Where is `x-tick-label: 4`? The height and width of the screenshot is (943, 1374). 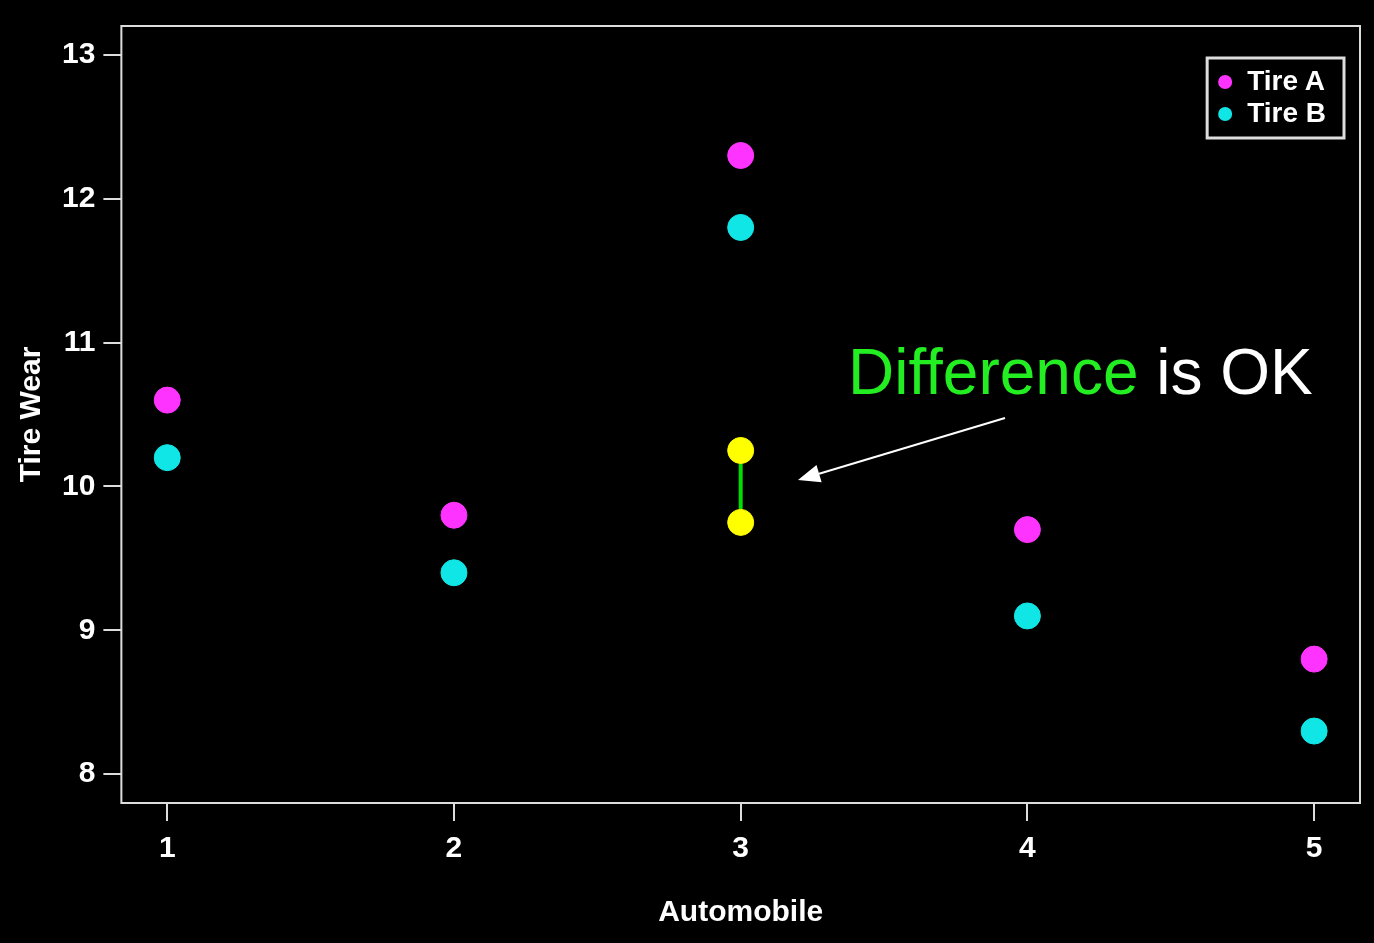 x-tick-label: 4 is located at coordinates (1028, 847).